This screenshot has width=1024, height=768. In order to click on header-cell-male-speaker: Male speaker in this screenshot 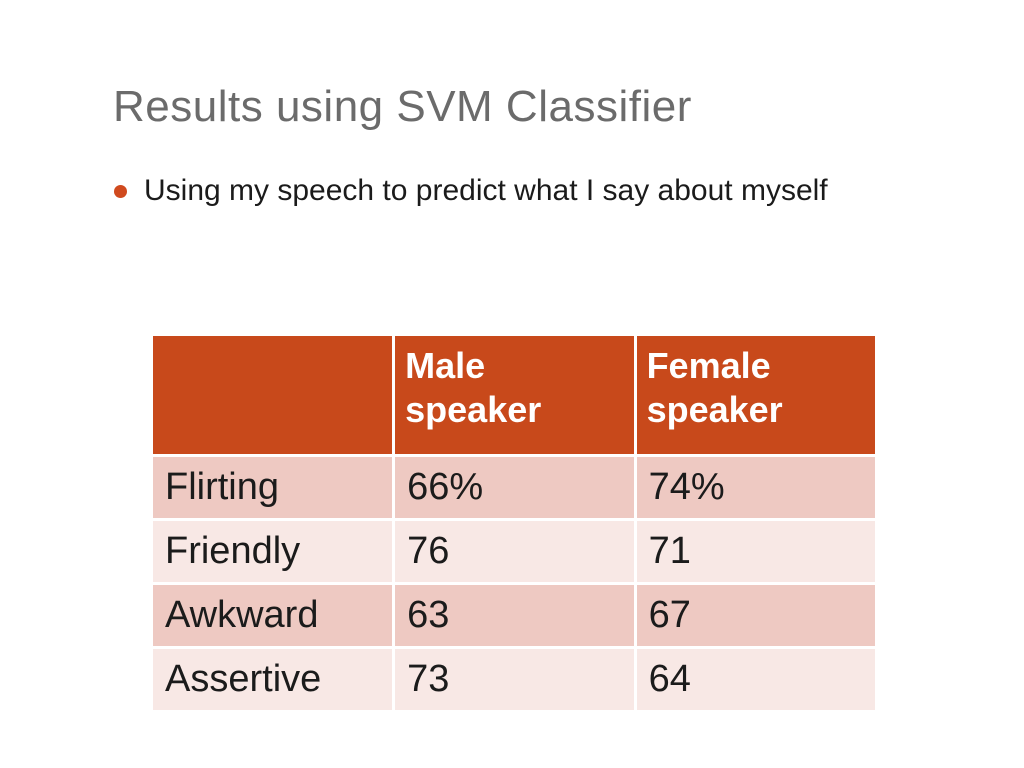, I will do `click(514, 395)`.